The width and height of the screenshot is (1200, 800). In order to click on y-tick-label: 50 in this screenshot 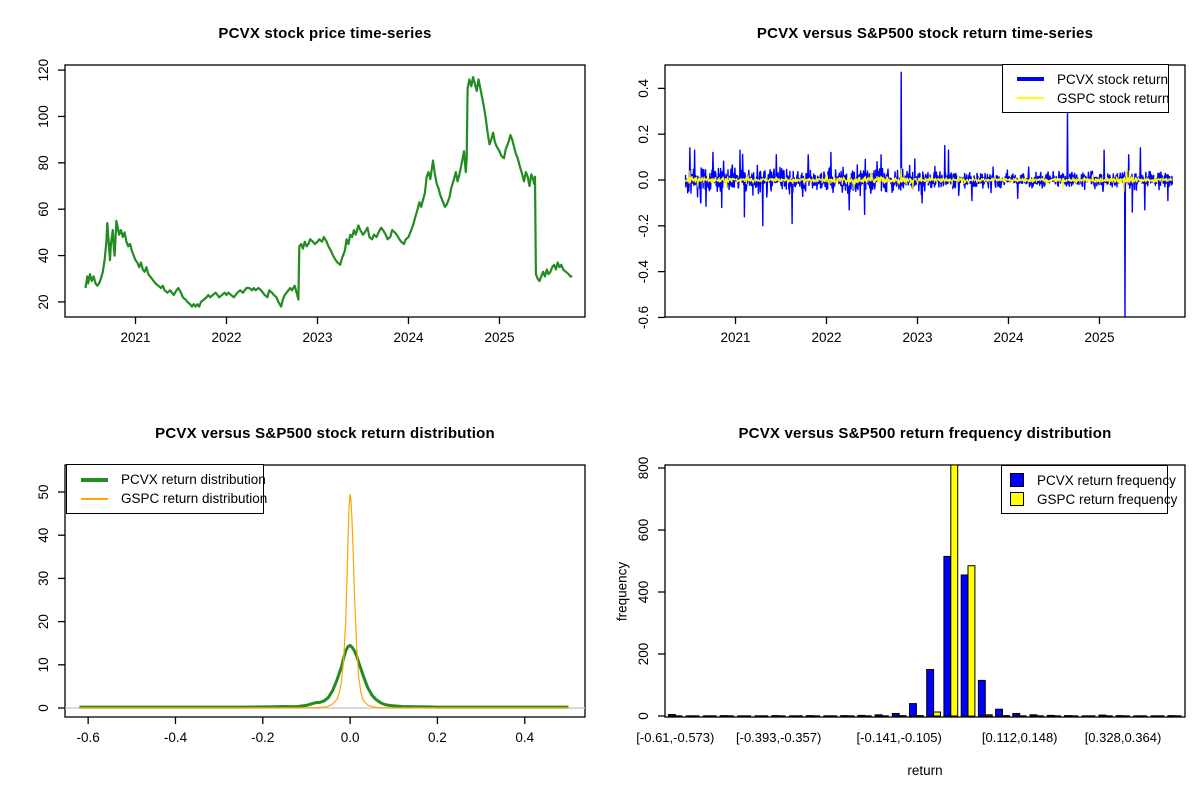, I will do `click(43, 491)`.